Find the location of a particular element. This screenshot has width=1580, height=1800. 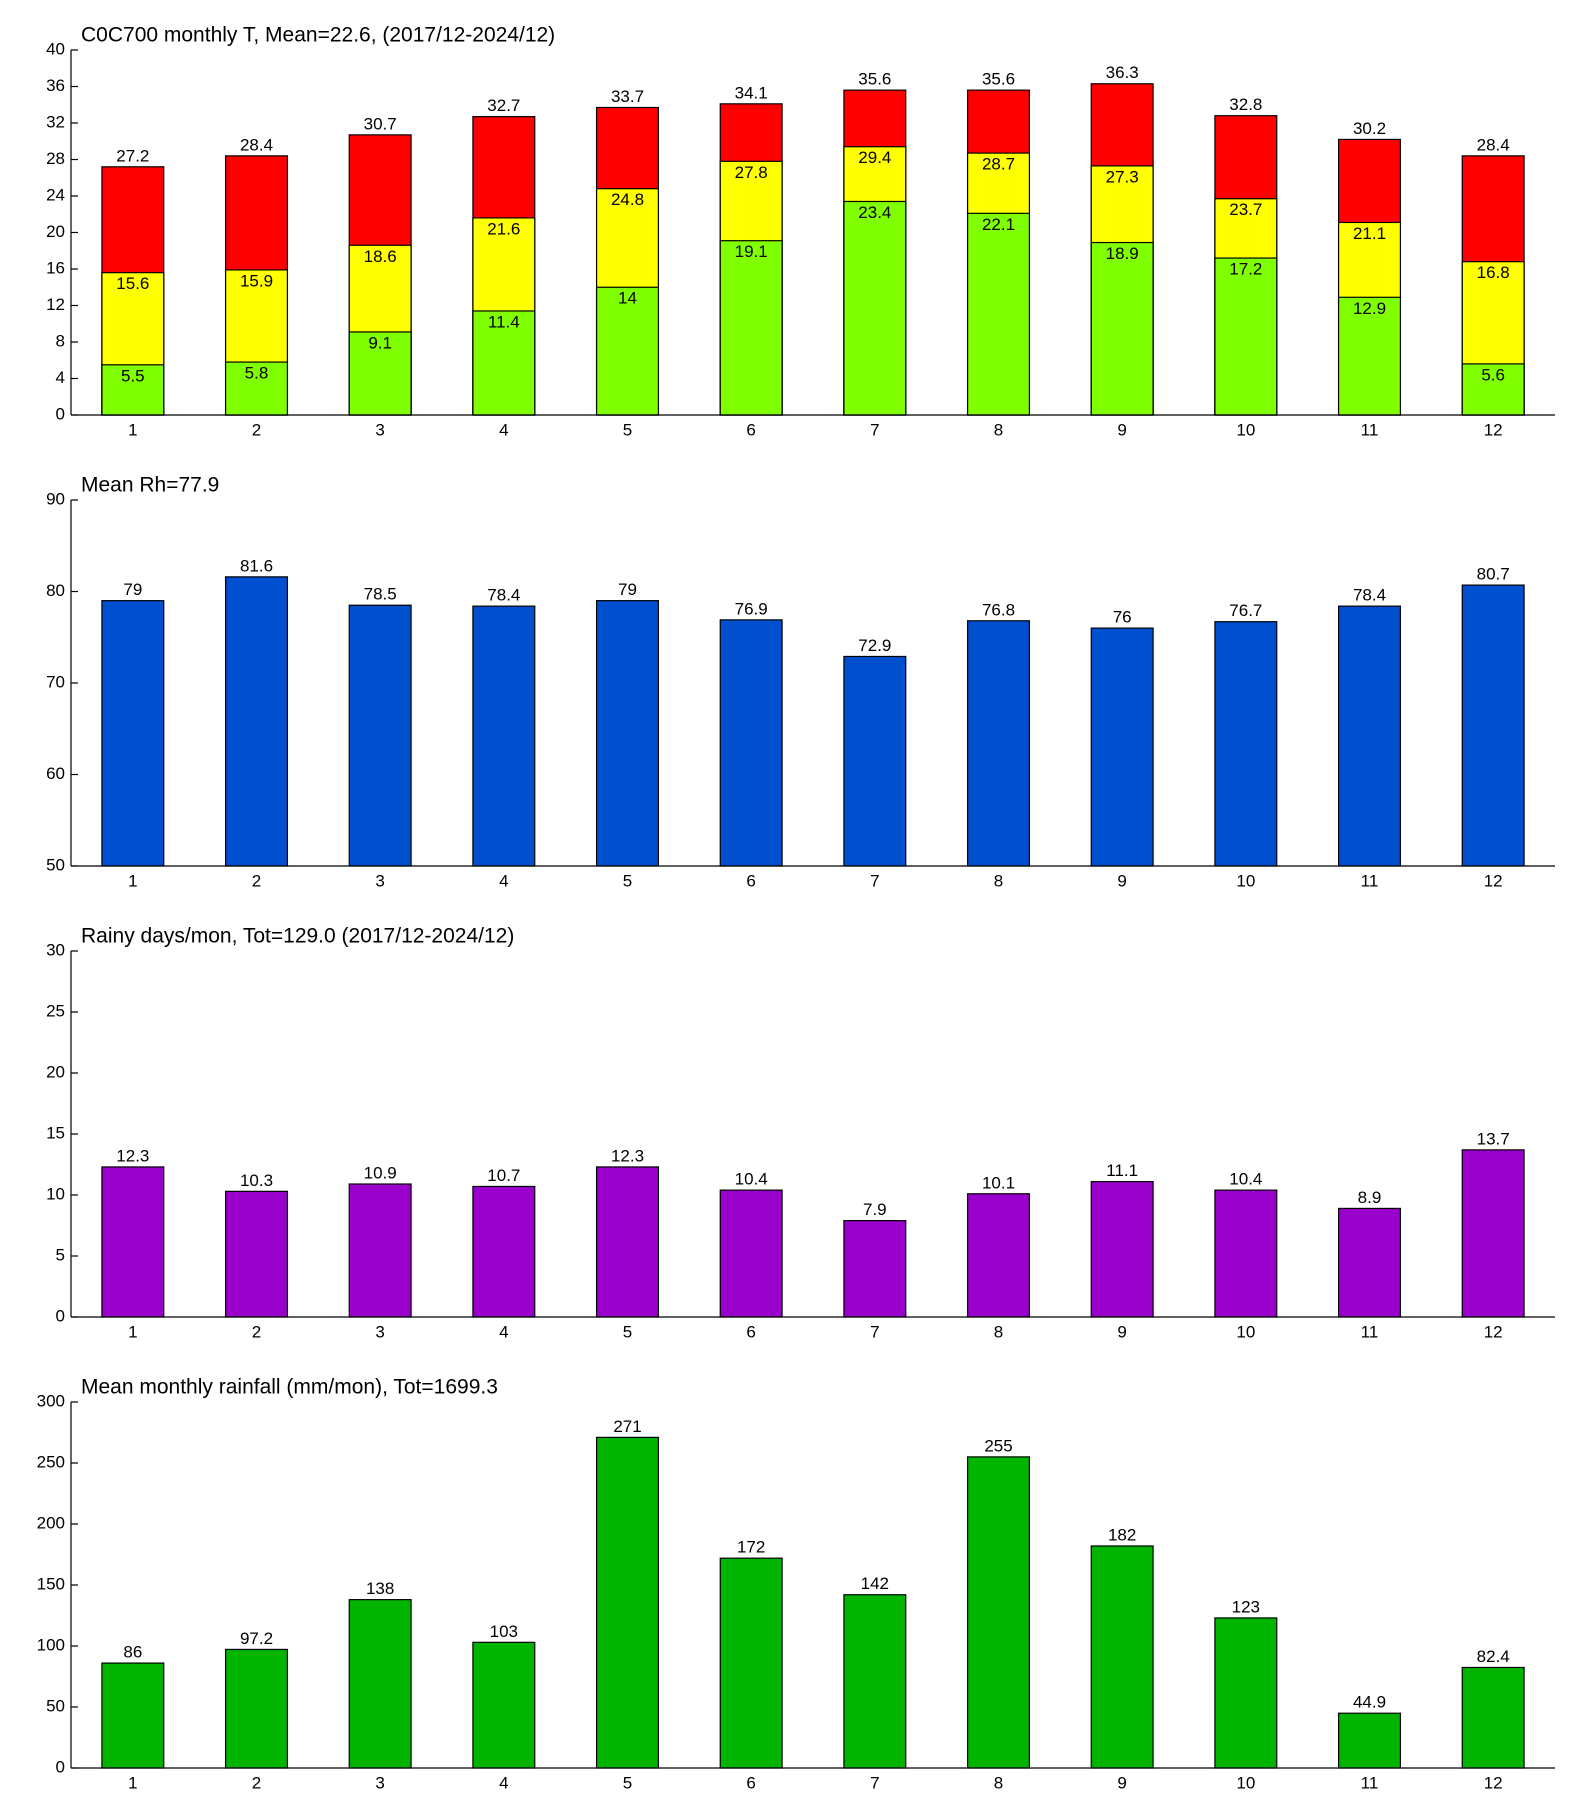

y-tick-label: 25 is located at coordinates (55, 1010).